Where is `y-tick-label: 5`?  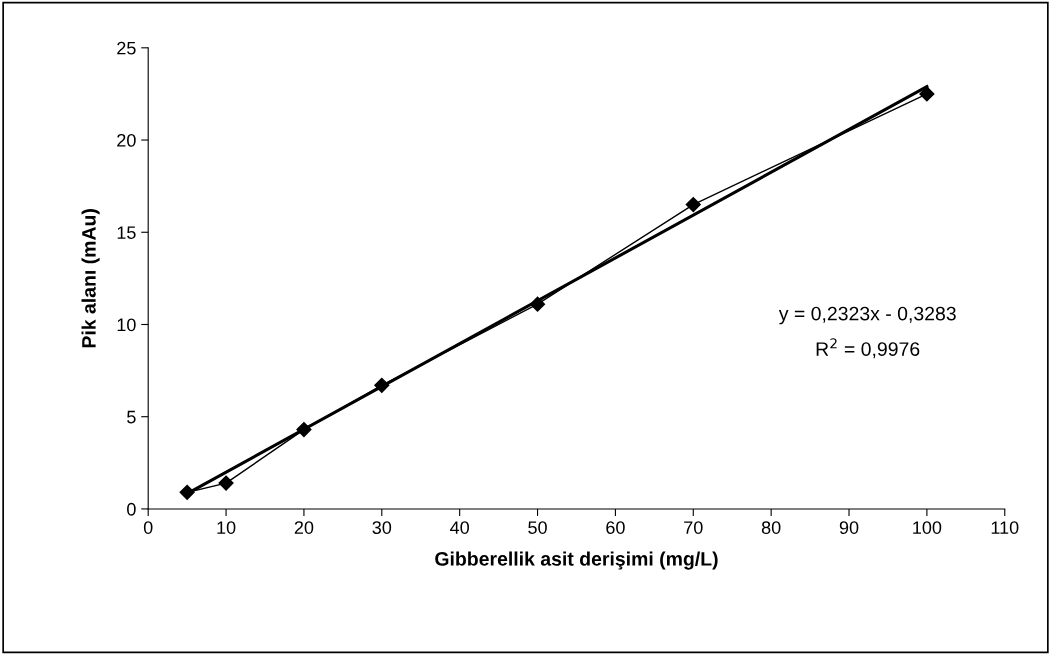 y-tick-label: 5 is located at coordinates (131, 417).